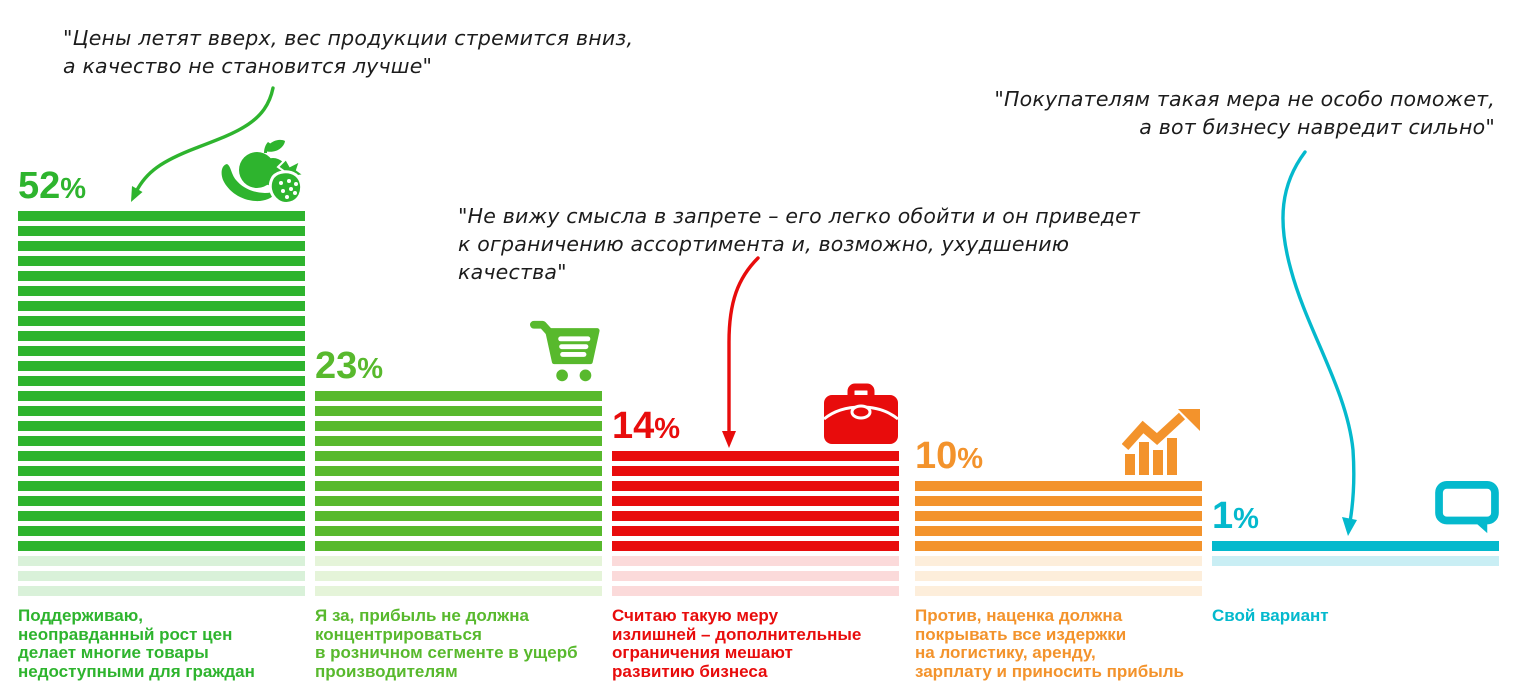 This screenshot has width=1515, height=690. Describe the element at coordinates (52, 186) in the screenshot. I see `bar-value-label: 52%` at that location.